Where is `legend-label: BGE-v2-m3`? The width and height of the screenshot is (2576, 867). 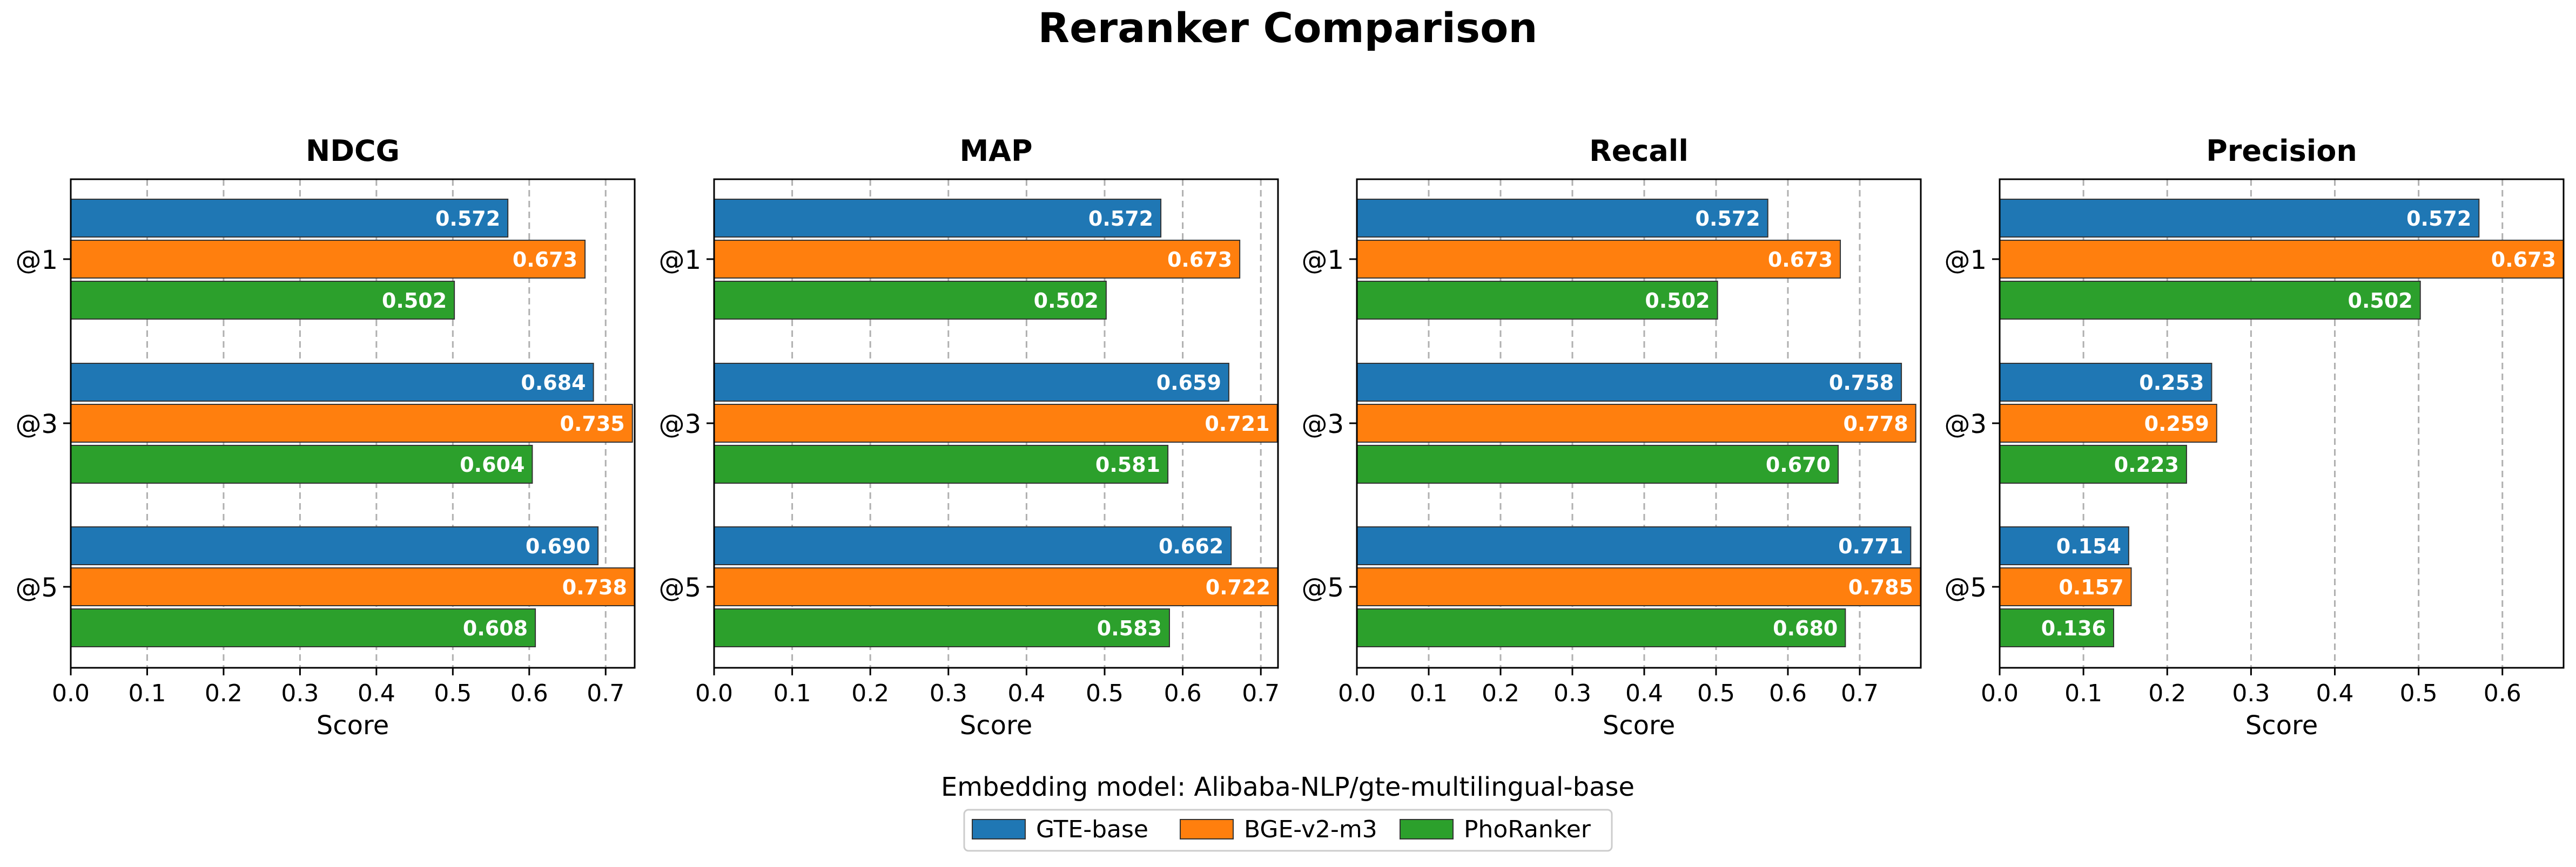
legend-label: BGE-v2-m3 is located at coordinates (1310, 830).